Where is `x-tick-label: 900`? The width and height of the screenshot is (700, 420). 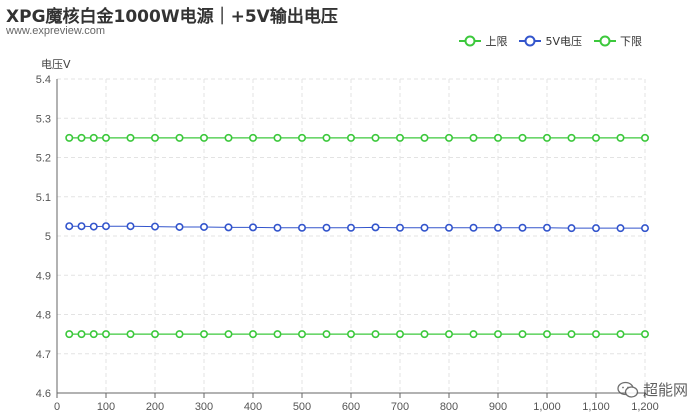 x-tick-label: 900 is located at coordinates (498, 407).